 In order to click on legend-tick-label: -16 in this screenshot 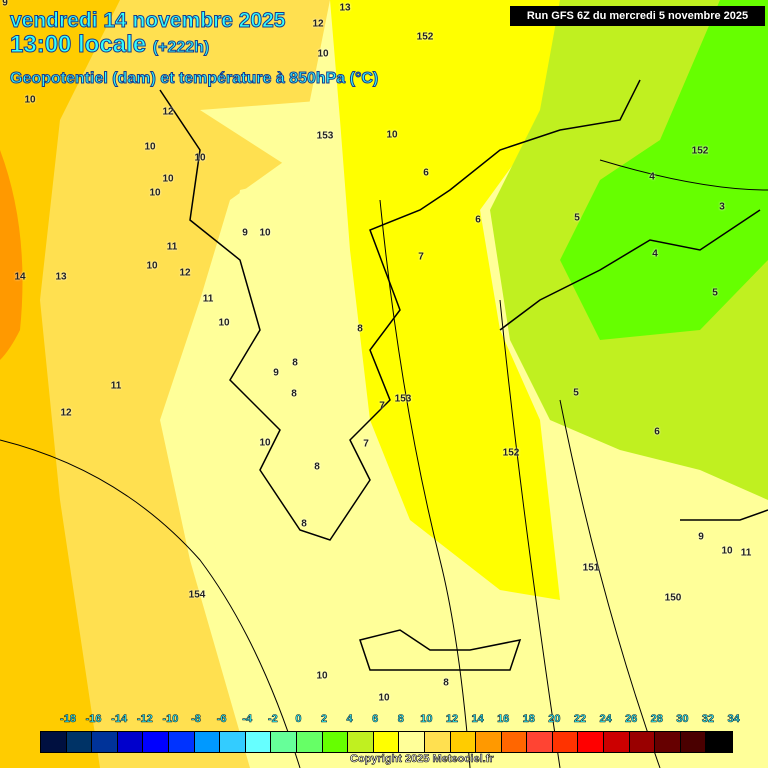, I will do `click(93, 719)`.